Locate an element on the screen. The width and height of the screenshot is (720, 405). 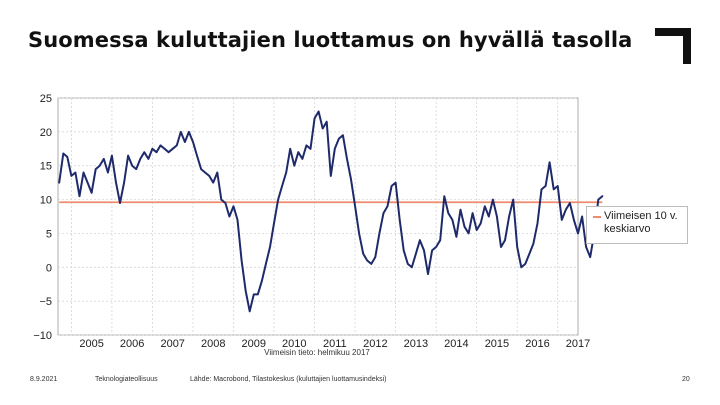
chart-note: Viimeisin tieto: helmikuu 2017 is located at coordinates (317, 352).